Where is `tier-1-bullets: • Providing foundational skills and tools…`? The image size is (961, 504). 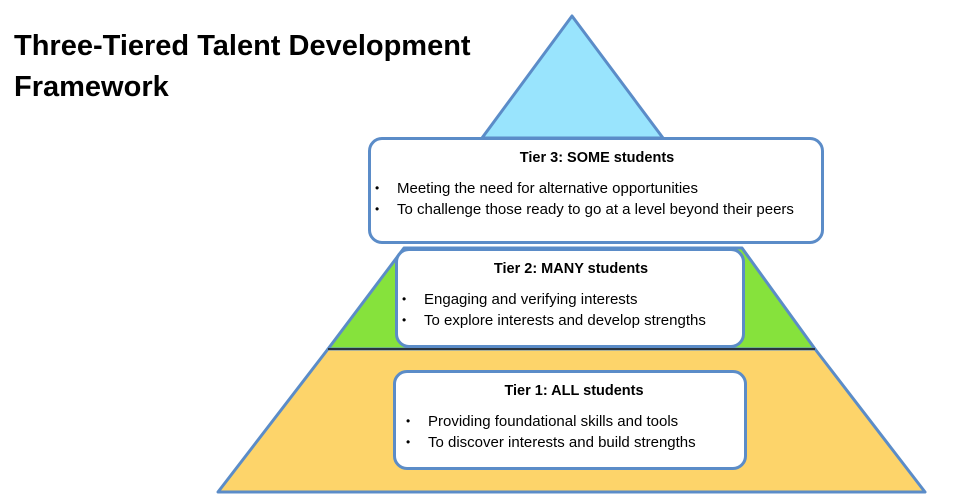
tier-1-bullets: • Providing foundational skills and tools… is located at coordinates (574, 432).